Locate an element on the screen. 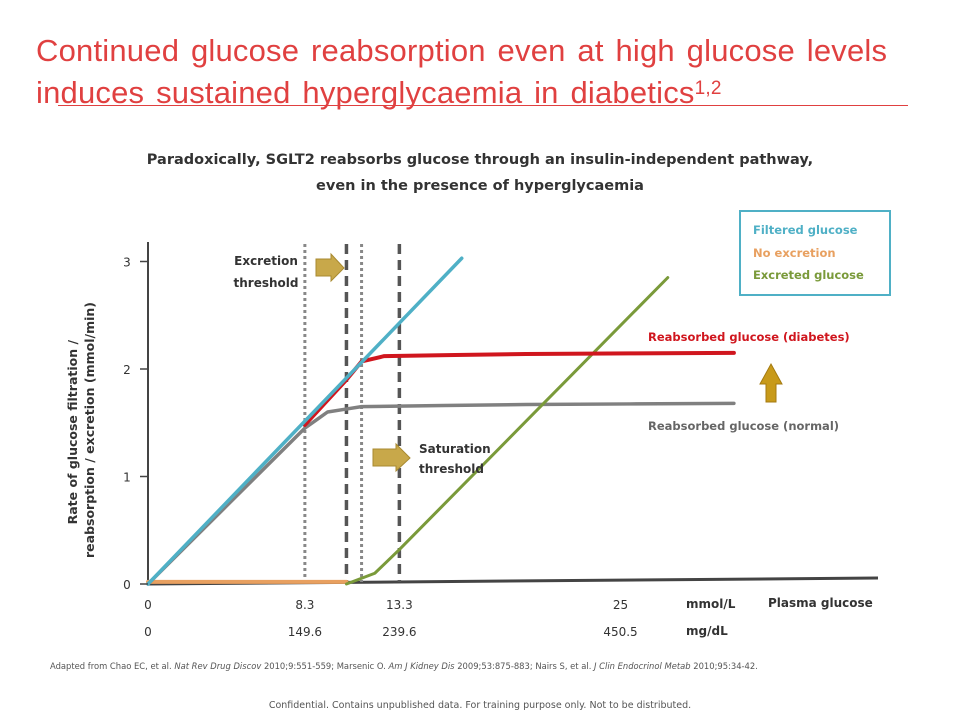 Image resolution: width=960 pixels, height=720 pixels. x-tick-label-mmol-2: 13.3 is located at coordinates (399, 605).